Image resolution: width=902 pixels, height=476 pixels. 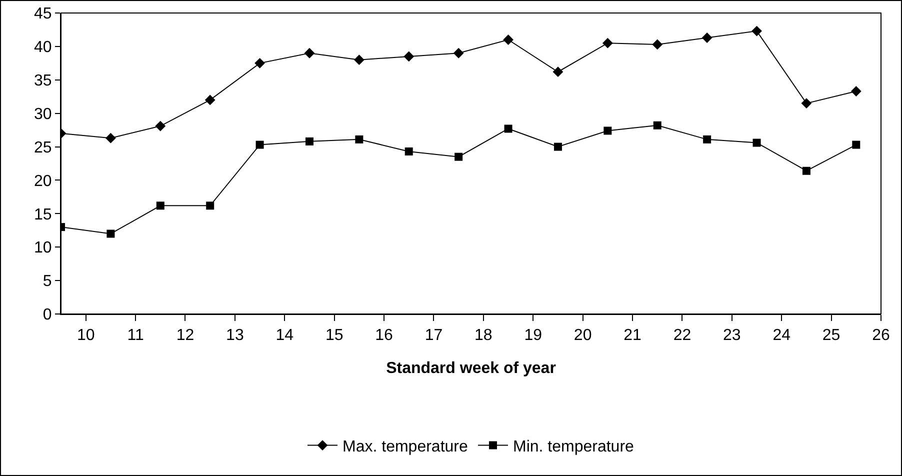 What do you see at coordinates (43, 215) in the screenshot?
I see `y-tick-label: 15` at bounding box center [43, 215].